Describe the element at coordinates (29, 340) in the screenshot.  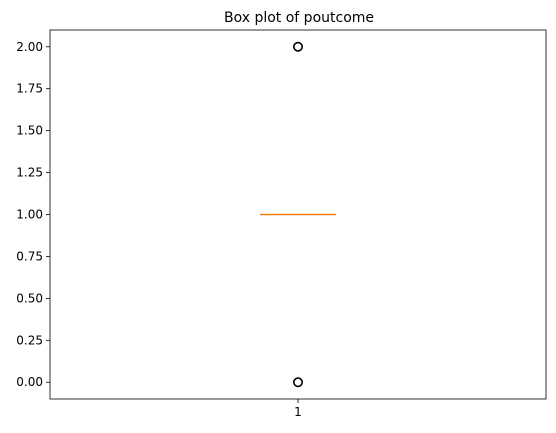
I see `y-tick-label: 0.25` at that location.